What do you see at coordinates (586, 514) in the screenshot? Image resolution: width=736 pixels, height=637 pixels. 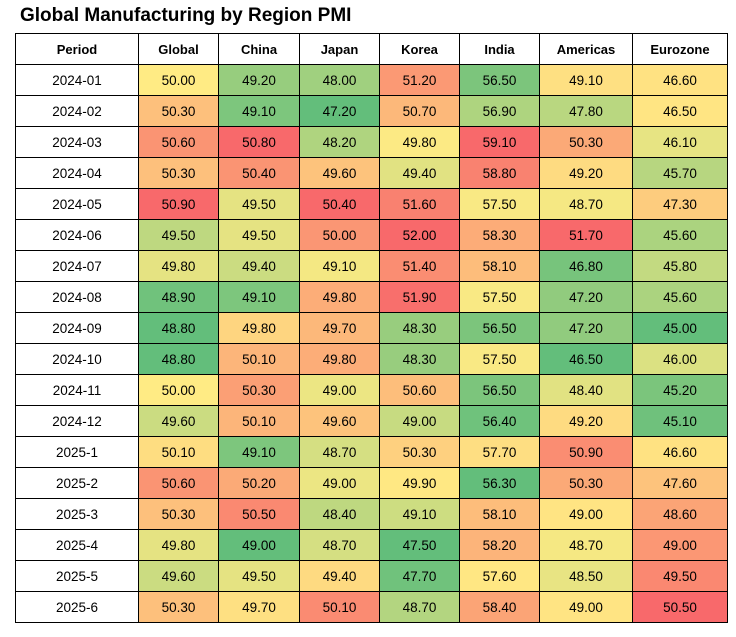 I see `pmi-cell-americas: 49.00` at bounding box center [586, 514].